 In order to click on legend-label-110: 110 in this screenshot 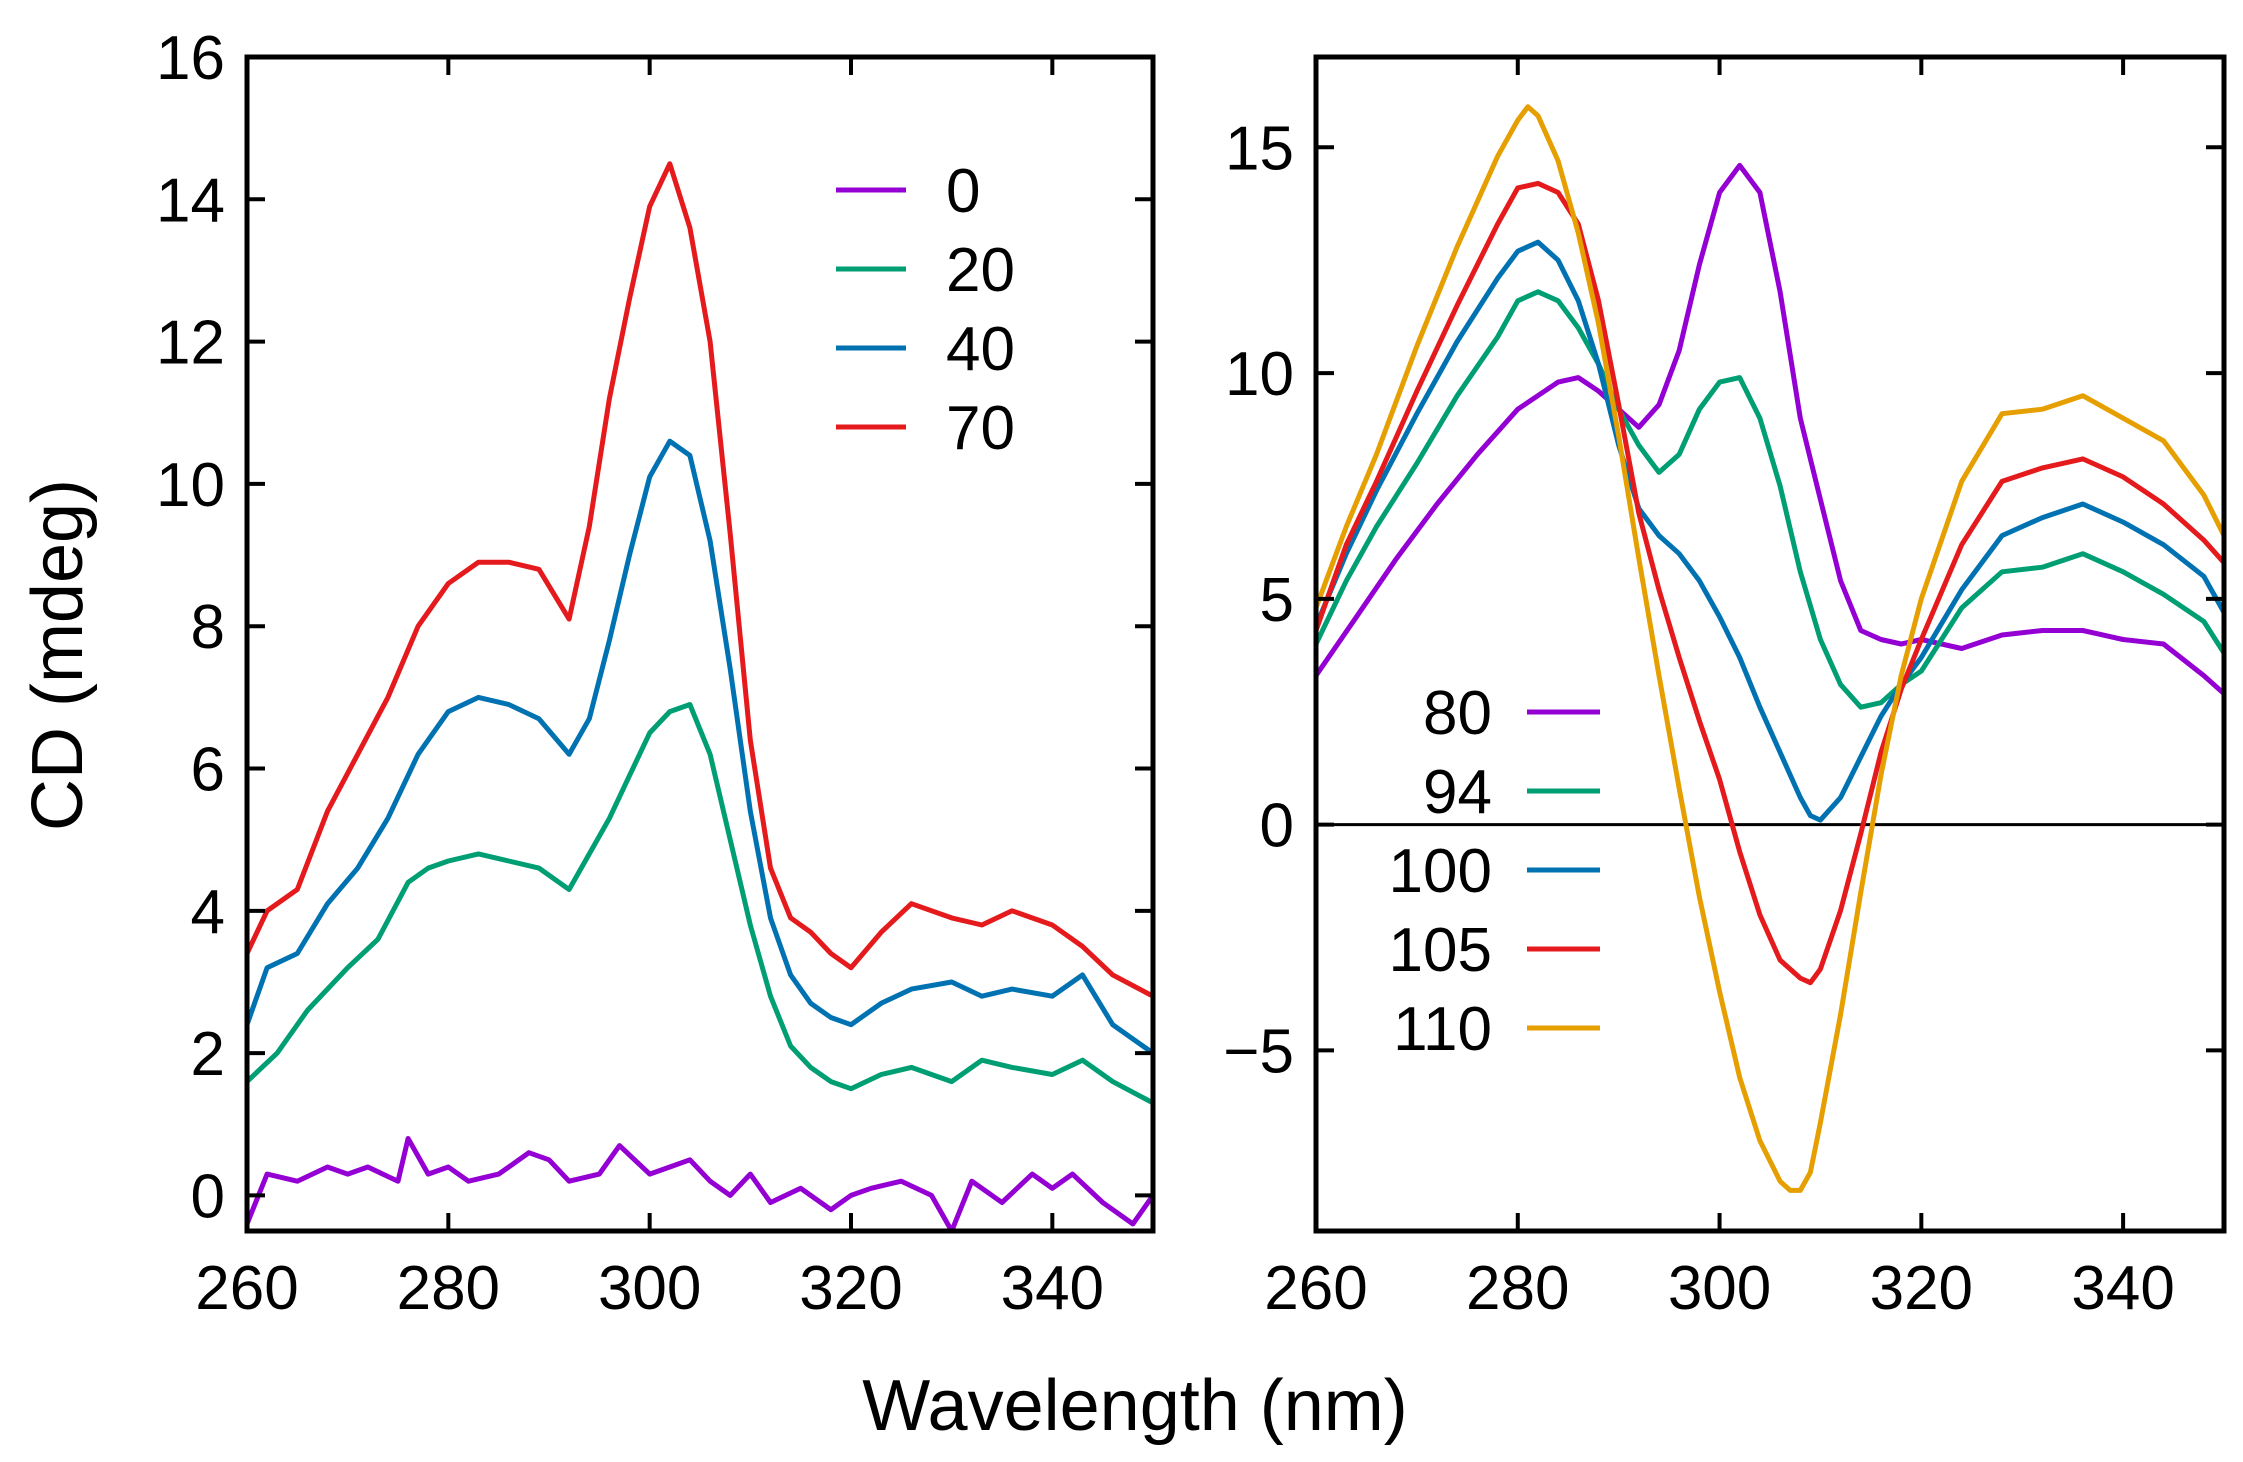, I will do `click(1442, 1029)`.